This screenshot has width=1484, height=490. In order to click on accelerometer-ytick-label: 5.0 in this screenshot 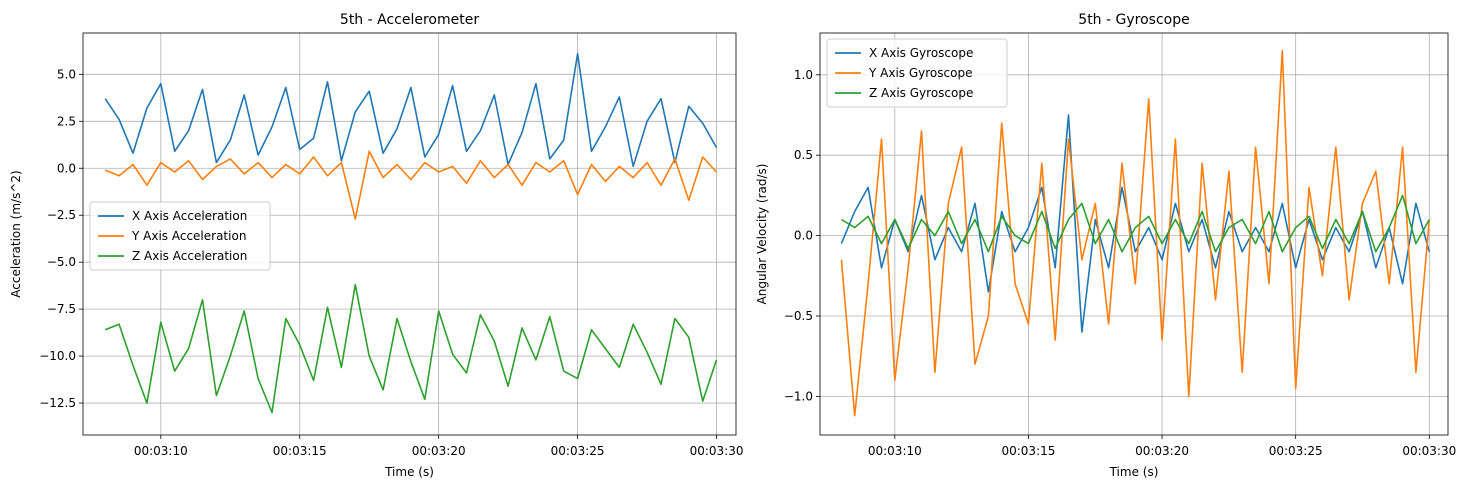, I will do `click(66, 74)`.